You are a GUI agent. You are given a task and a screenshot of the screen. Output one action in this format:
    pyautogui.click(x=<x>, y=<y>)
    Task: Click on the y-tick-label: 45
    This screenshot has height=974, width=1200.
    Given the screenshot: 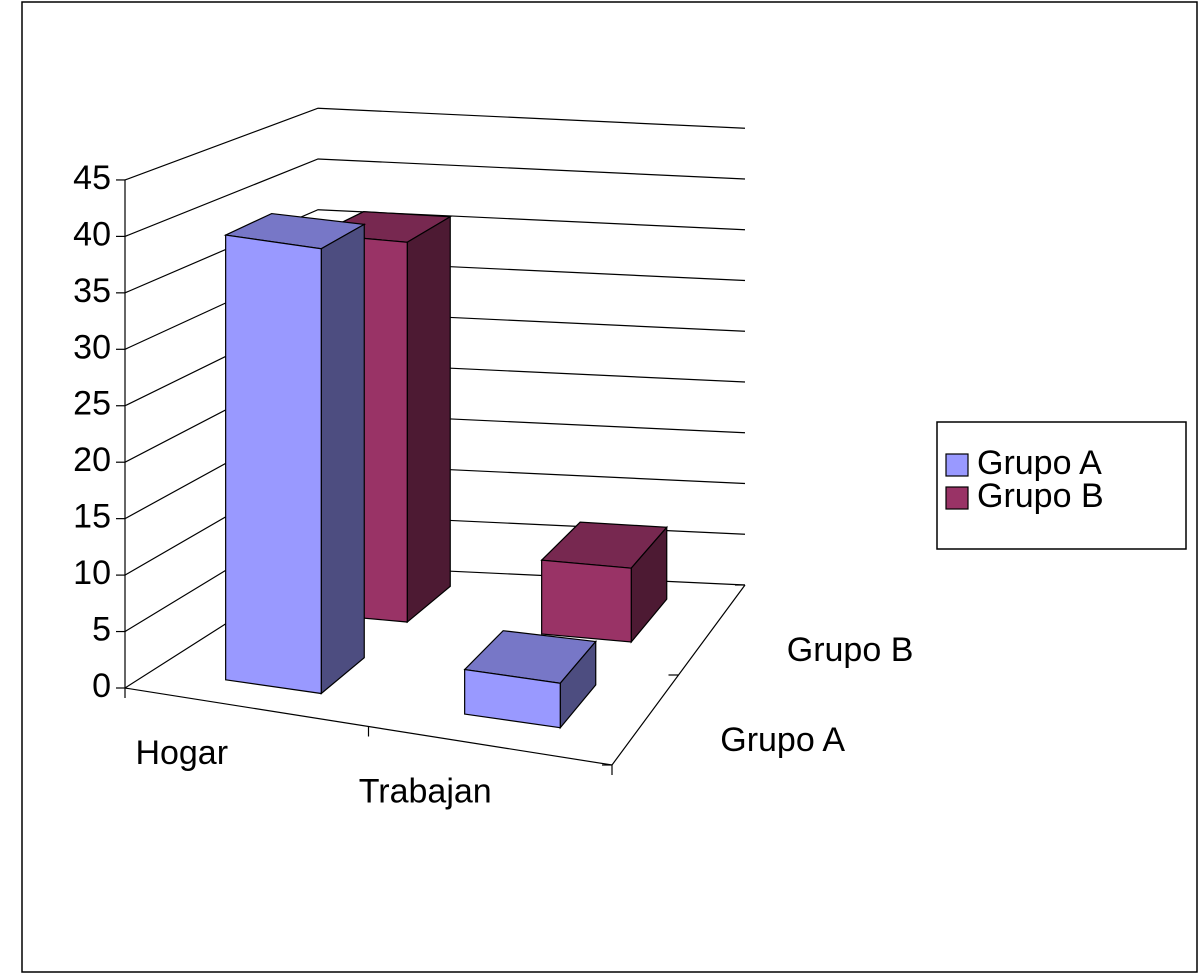 What is the action you would take?
    pyautogui.click(x=92, y=178)
    